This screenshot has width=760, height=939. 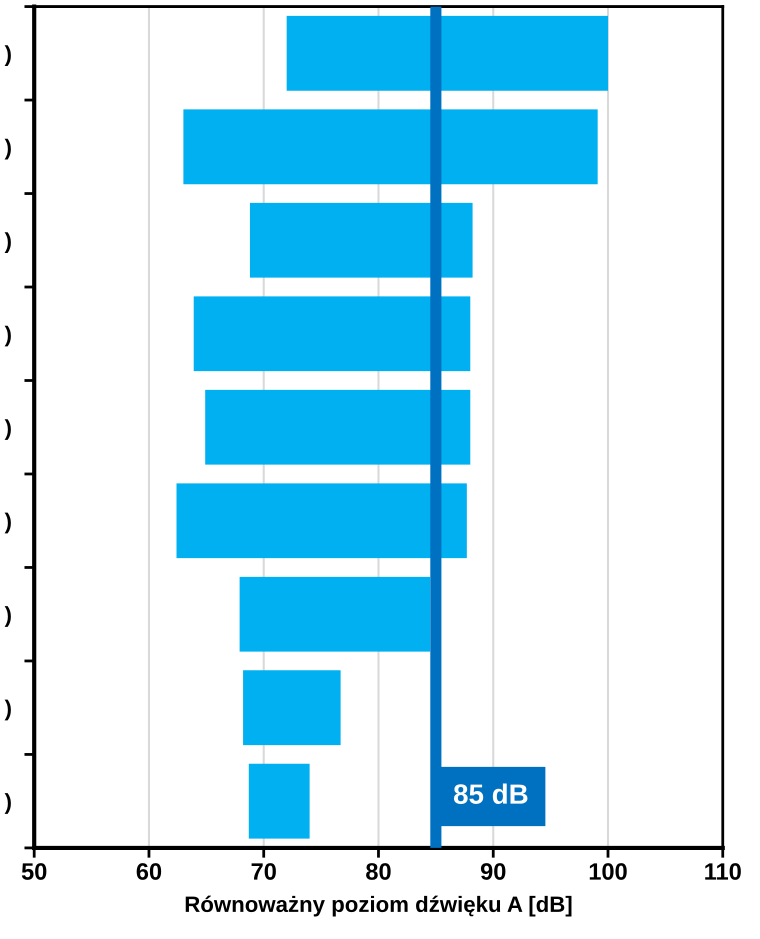 What do you see at coordinates (149, 871) in the screenshot?
I see `x-tick-label: 60` at bounding box center [149, 871].